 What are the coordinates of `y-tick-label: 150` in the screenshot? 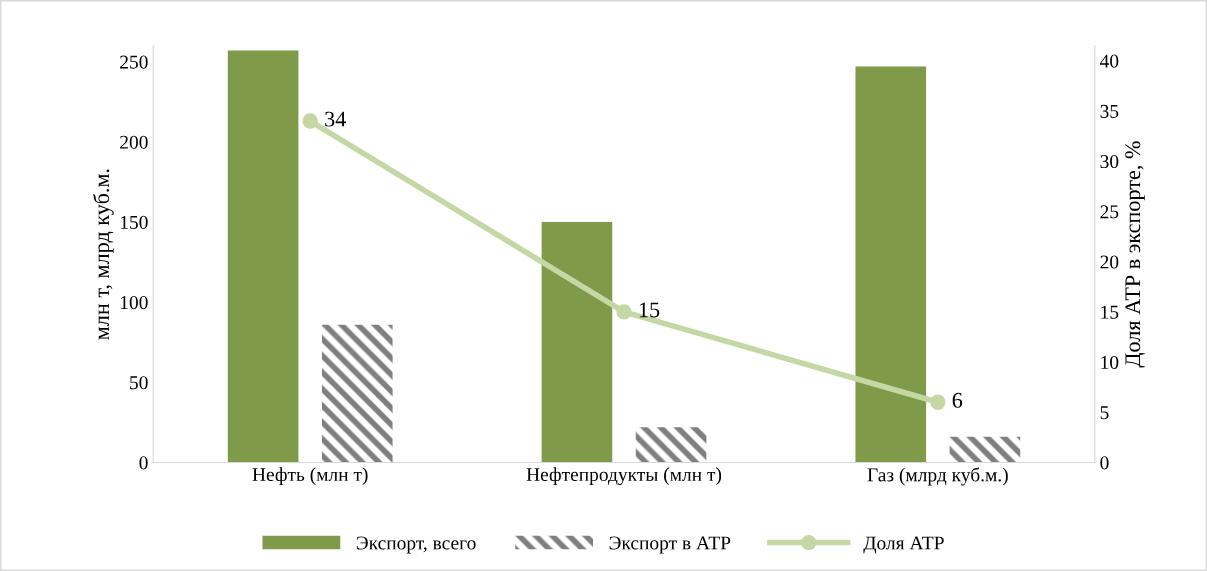 It's located at (134, 222).